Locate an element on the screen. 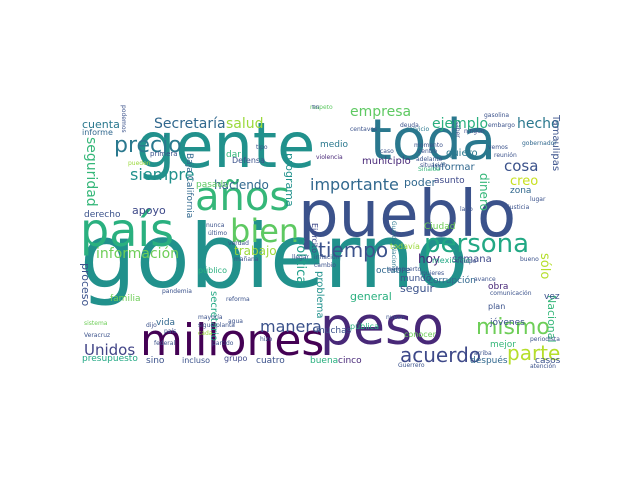  cloud-word: Guerrero is located at coordinates (411, 365).